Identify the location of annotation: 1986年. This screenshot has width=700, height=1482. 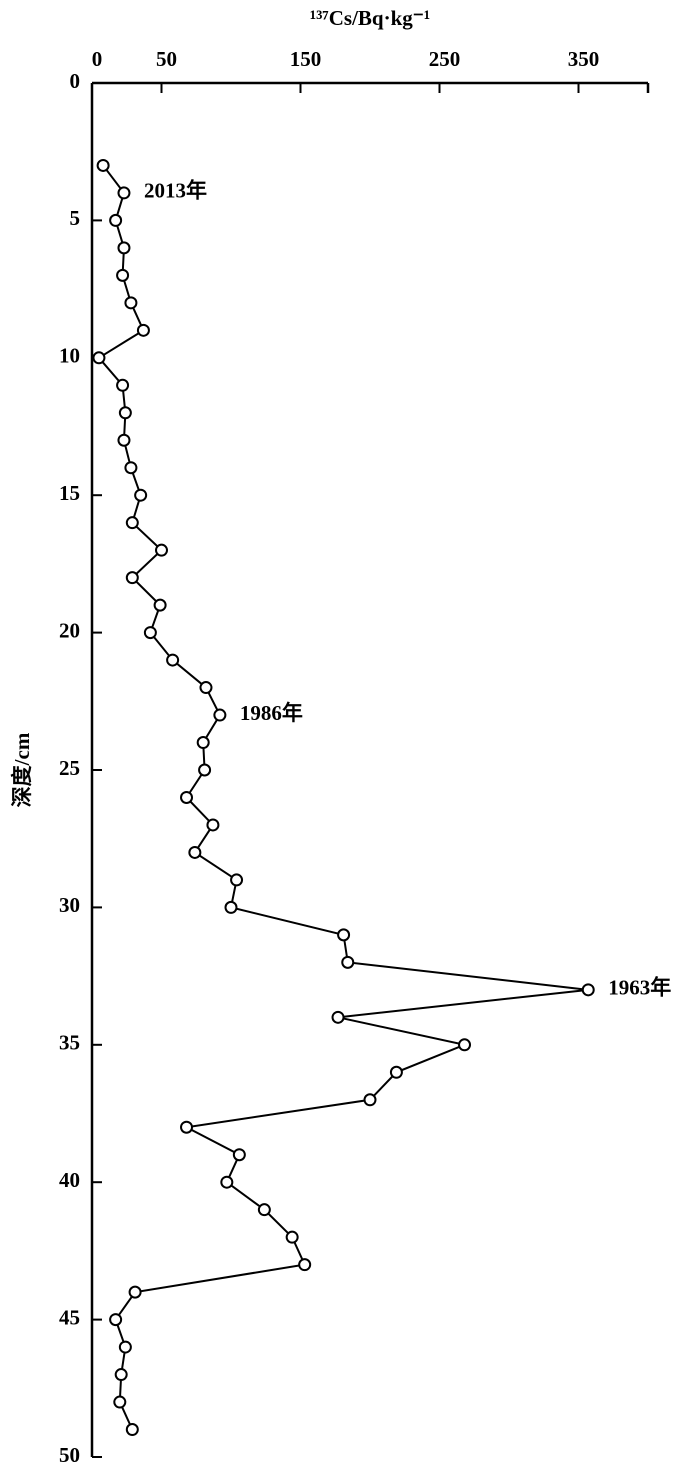
(271, 713).